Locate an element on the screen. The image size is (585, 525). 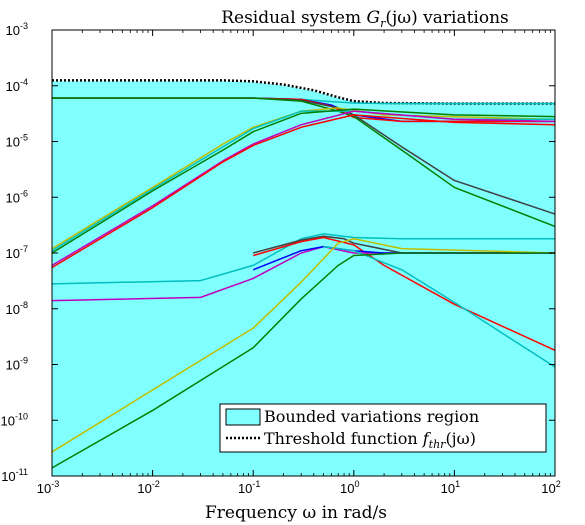
y-tick-label: 10⁻¹¹ is located at coordinates (14, 475).